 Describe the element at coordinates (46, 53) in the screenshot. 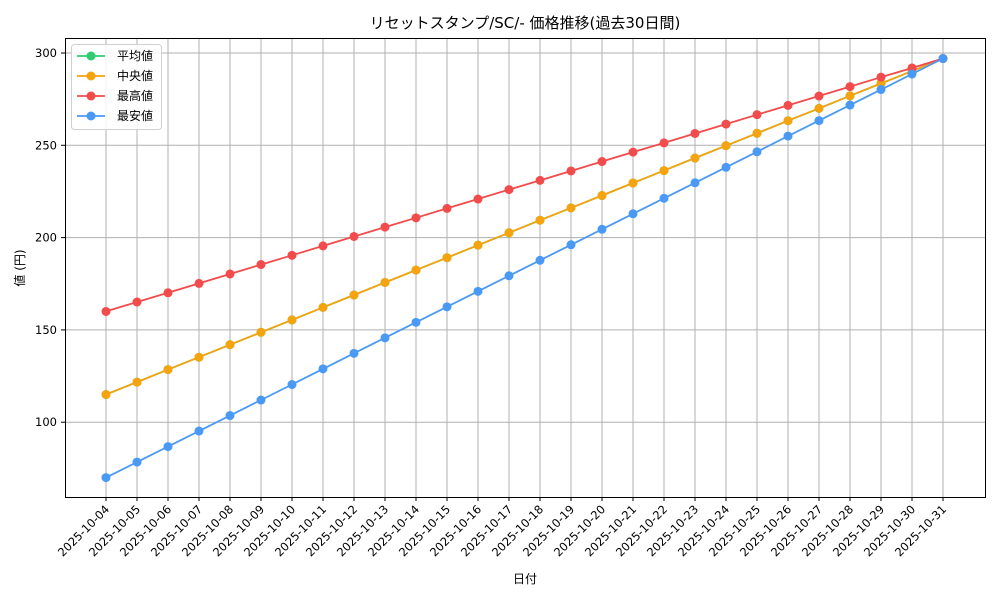

I see `y-tick-label: 300` at that location.